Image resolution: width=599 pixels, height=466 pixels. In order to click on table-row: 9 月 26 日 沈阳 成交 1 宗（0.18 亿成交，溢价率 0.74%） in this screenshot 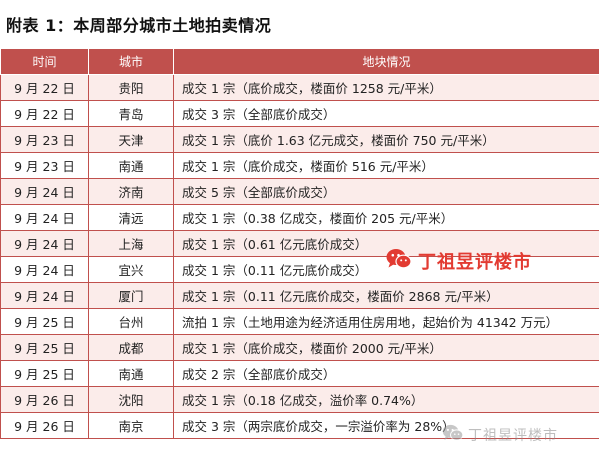, I will do `click(299, 399)`.